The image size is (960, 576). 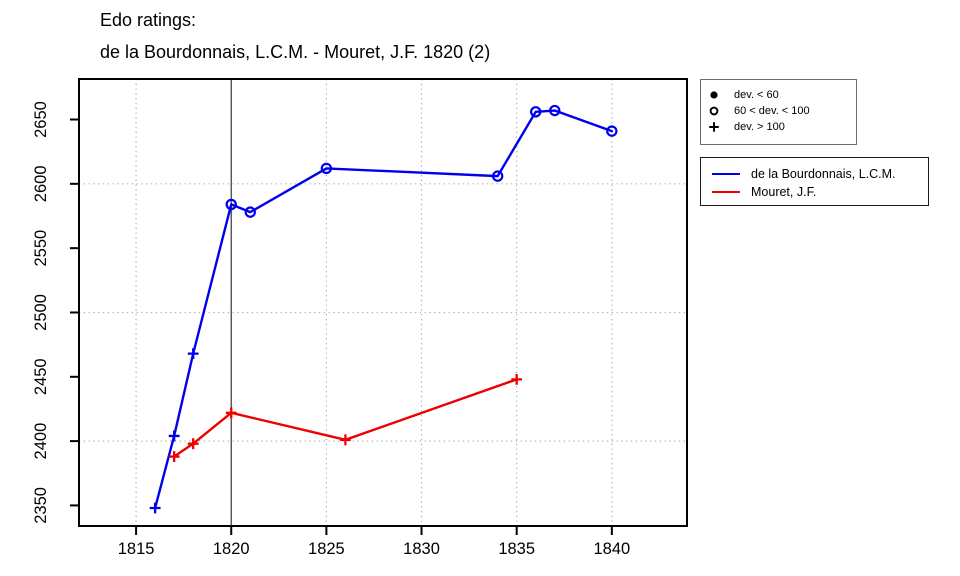 I want to click on y-tick-label: 2350, so click(x=41, y=505).